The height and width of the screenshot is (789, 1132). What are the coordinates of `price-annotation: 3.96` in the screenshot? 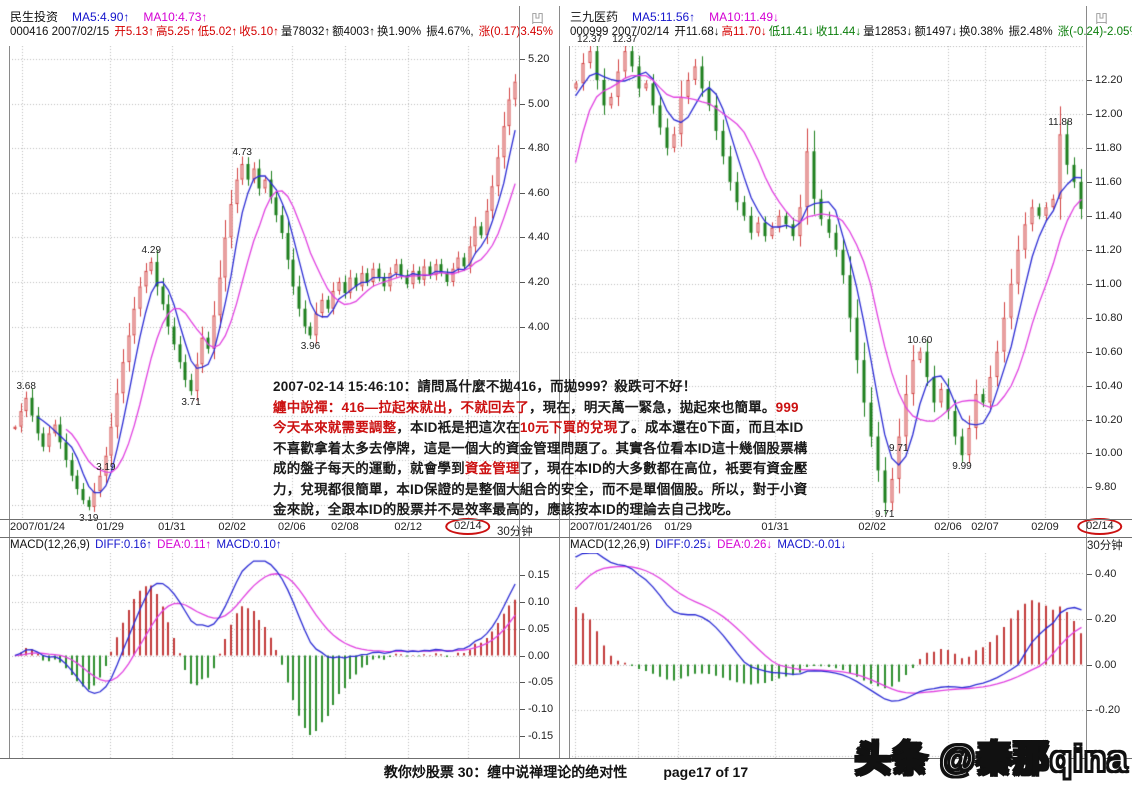 It's located at (310, 347).